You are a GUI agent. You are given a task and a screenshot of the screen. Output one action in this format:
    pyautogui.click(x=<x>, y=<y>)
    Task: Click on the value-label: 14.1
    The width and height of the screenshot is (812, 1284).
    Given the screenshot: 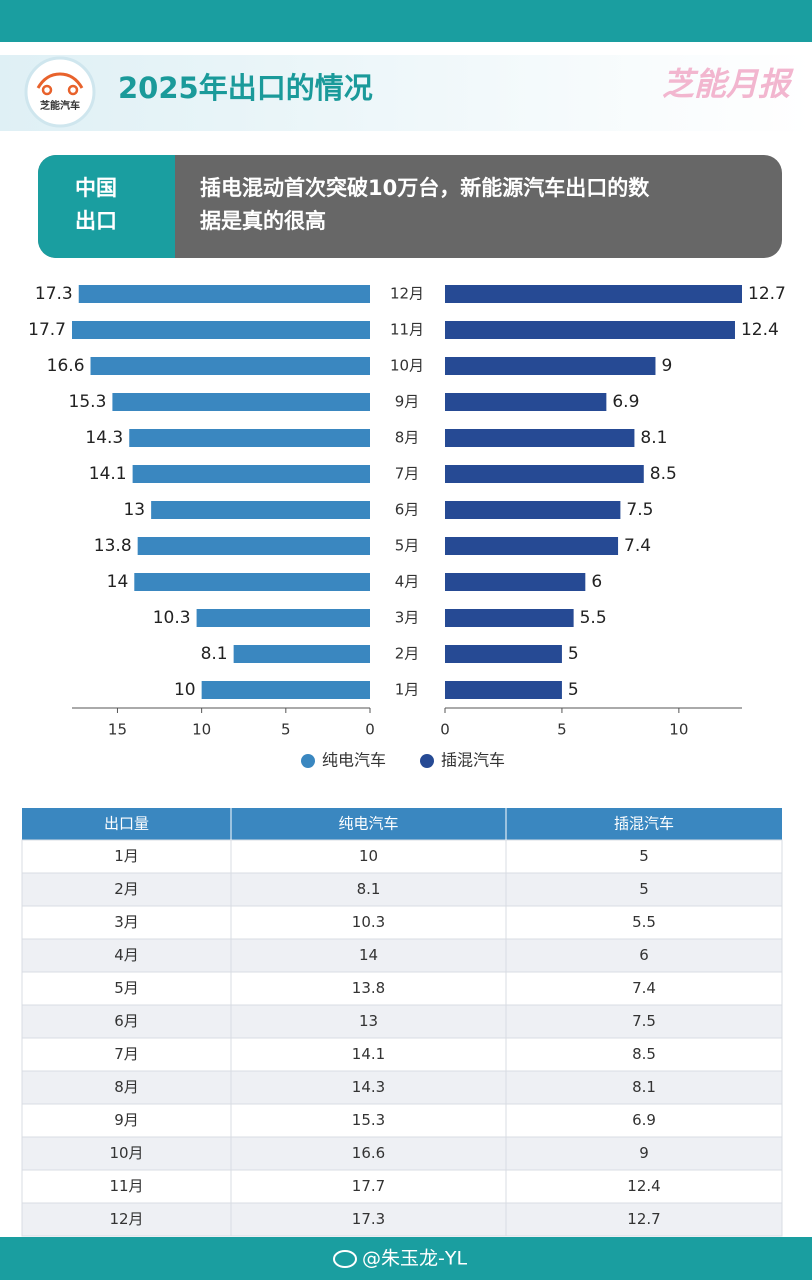 What is the action you would take?
    pyautogui.click(x=108, y=474)
    